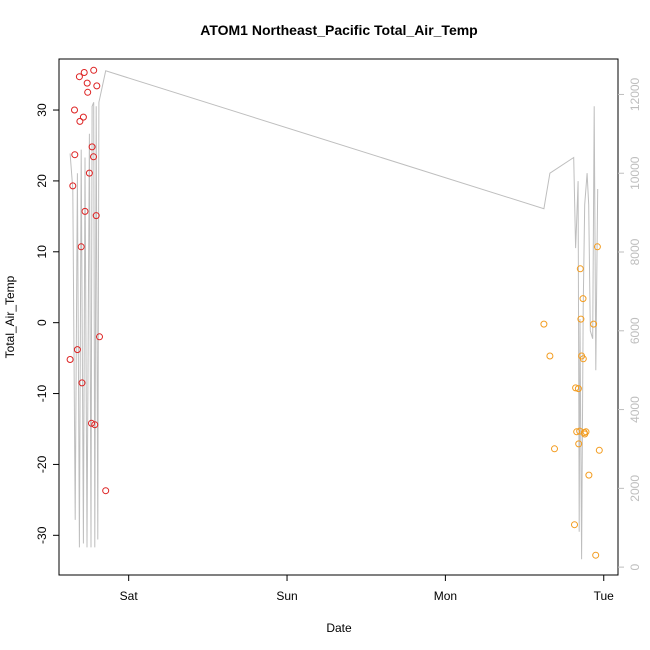 The image size is (650, 650). Describe the element at coordinates (42, 181) in the screenshot. I see `y-tick-label-5: 20` at that location.